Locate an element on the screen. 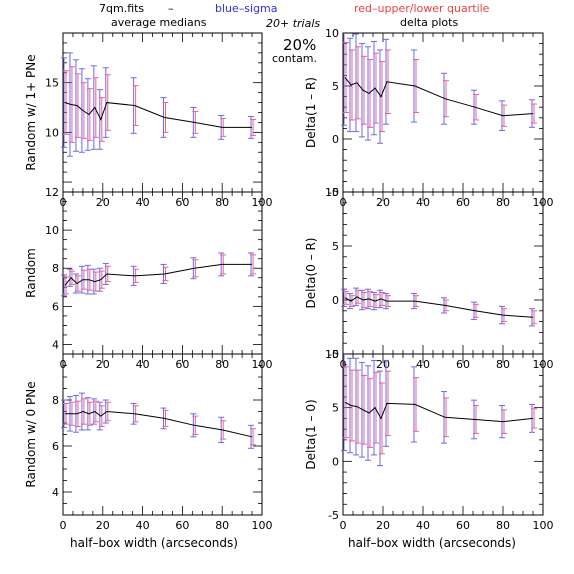 The height and width of the screenshot is (574, 574). right-column-title: delta plots is located at coordinates (429, 22).